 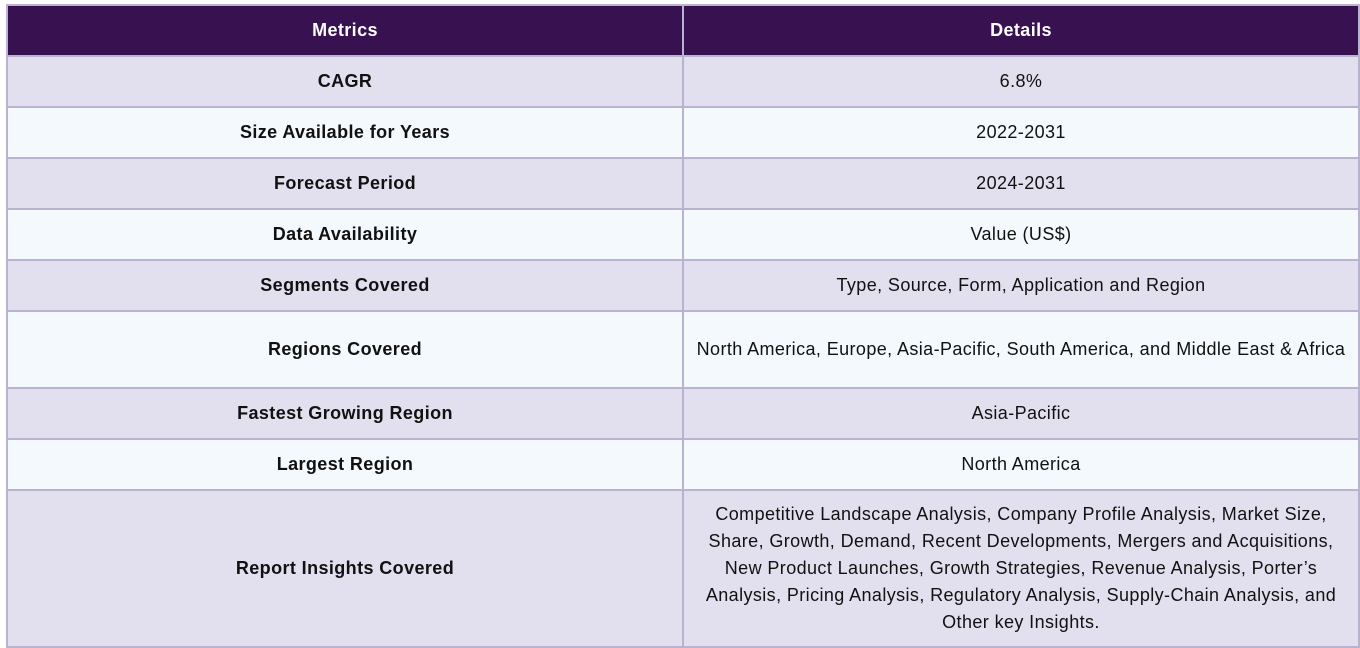 What do you see at coordinates (345, 81) in the screenshot?
I see `metric-cell: CAGR` at bounding box center [345, 81].